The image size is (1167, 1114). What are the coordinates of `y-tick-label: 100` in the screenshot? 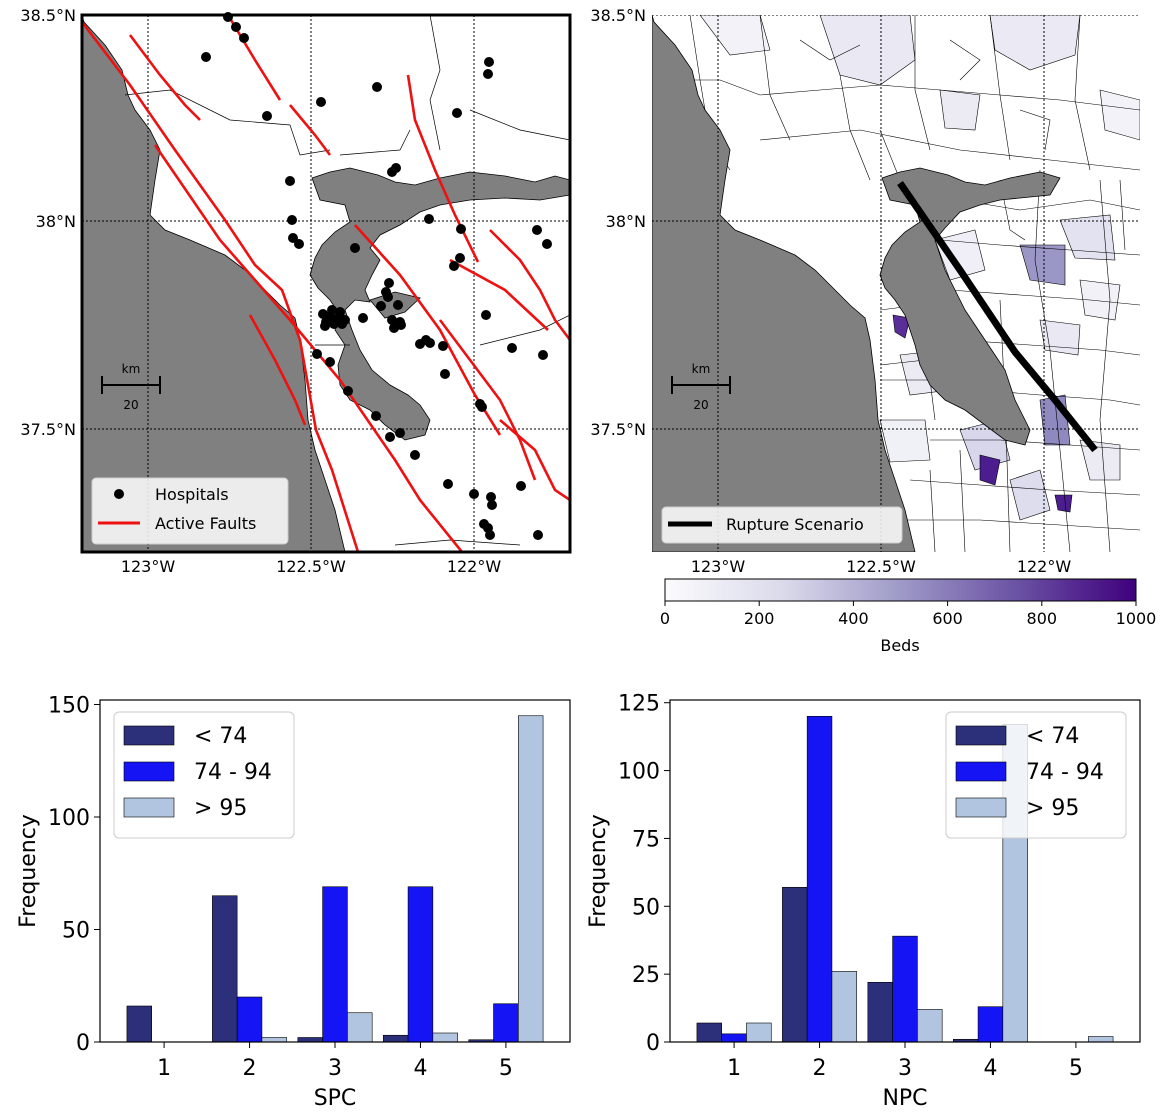 It's located at (639, 772).